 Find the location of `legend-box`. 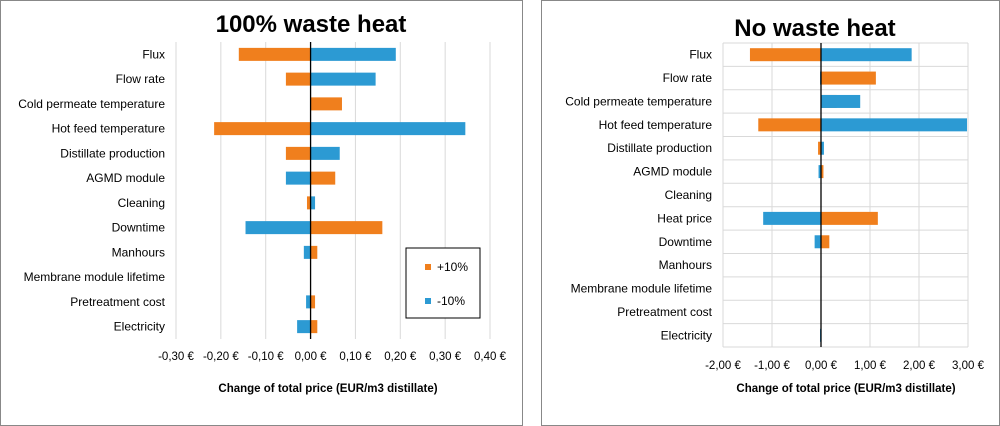

legend-box is located at coordinates (443, 283).